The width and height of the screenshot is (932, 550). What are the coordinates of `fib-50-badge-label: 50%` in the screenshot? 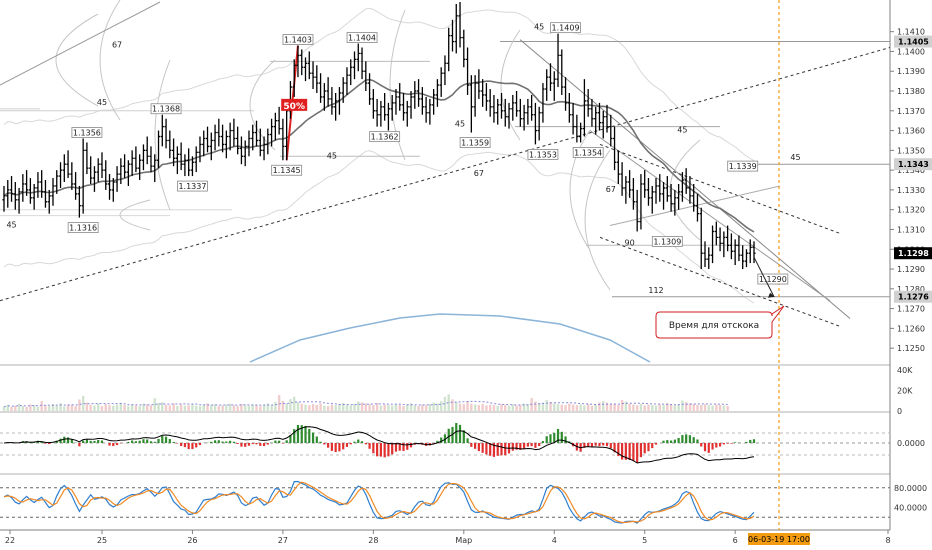 It's located at (294, 107).